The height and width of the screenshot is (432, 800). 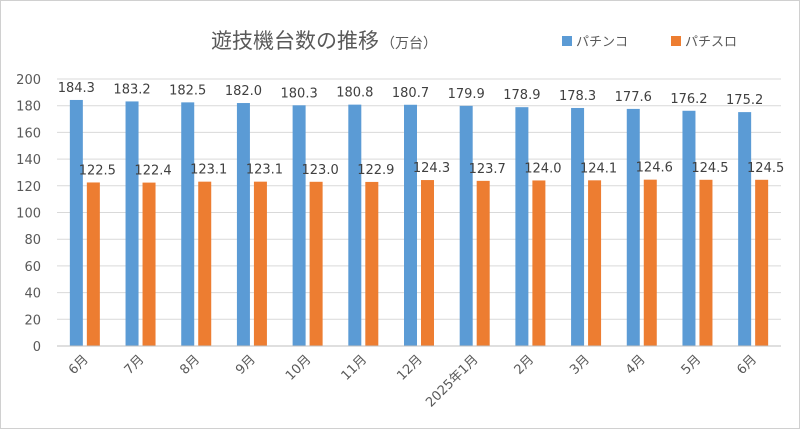 I want to click on chart-title-group: 遊技機台数の推移 （万台）, so click(x=324, y=41).